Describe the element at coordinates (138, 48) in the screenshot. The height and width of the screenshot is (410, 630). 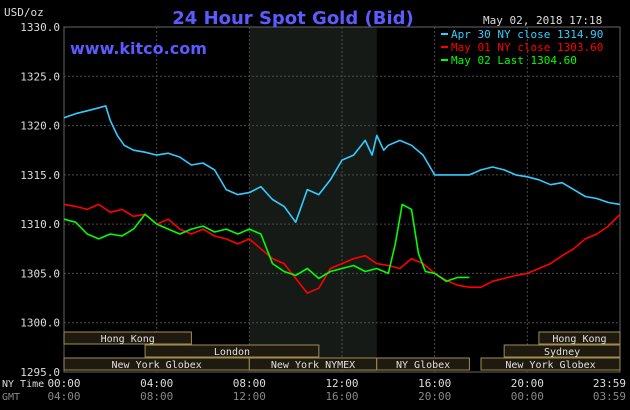
I see `watermark: www.kitco.com` at that location.